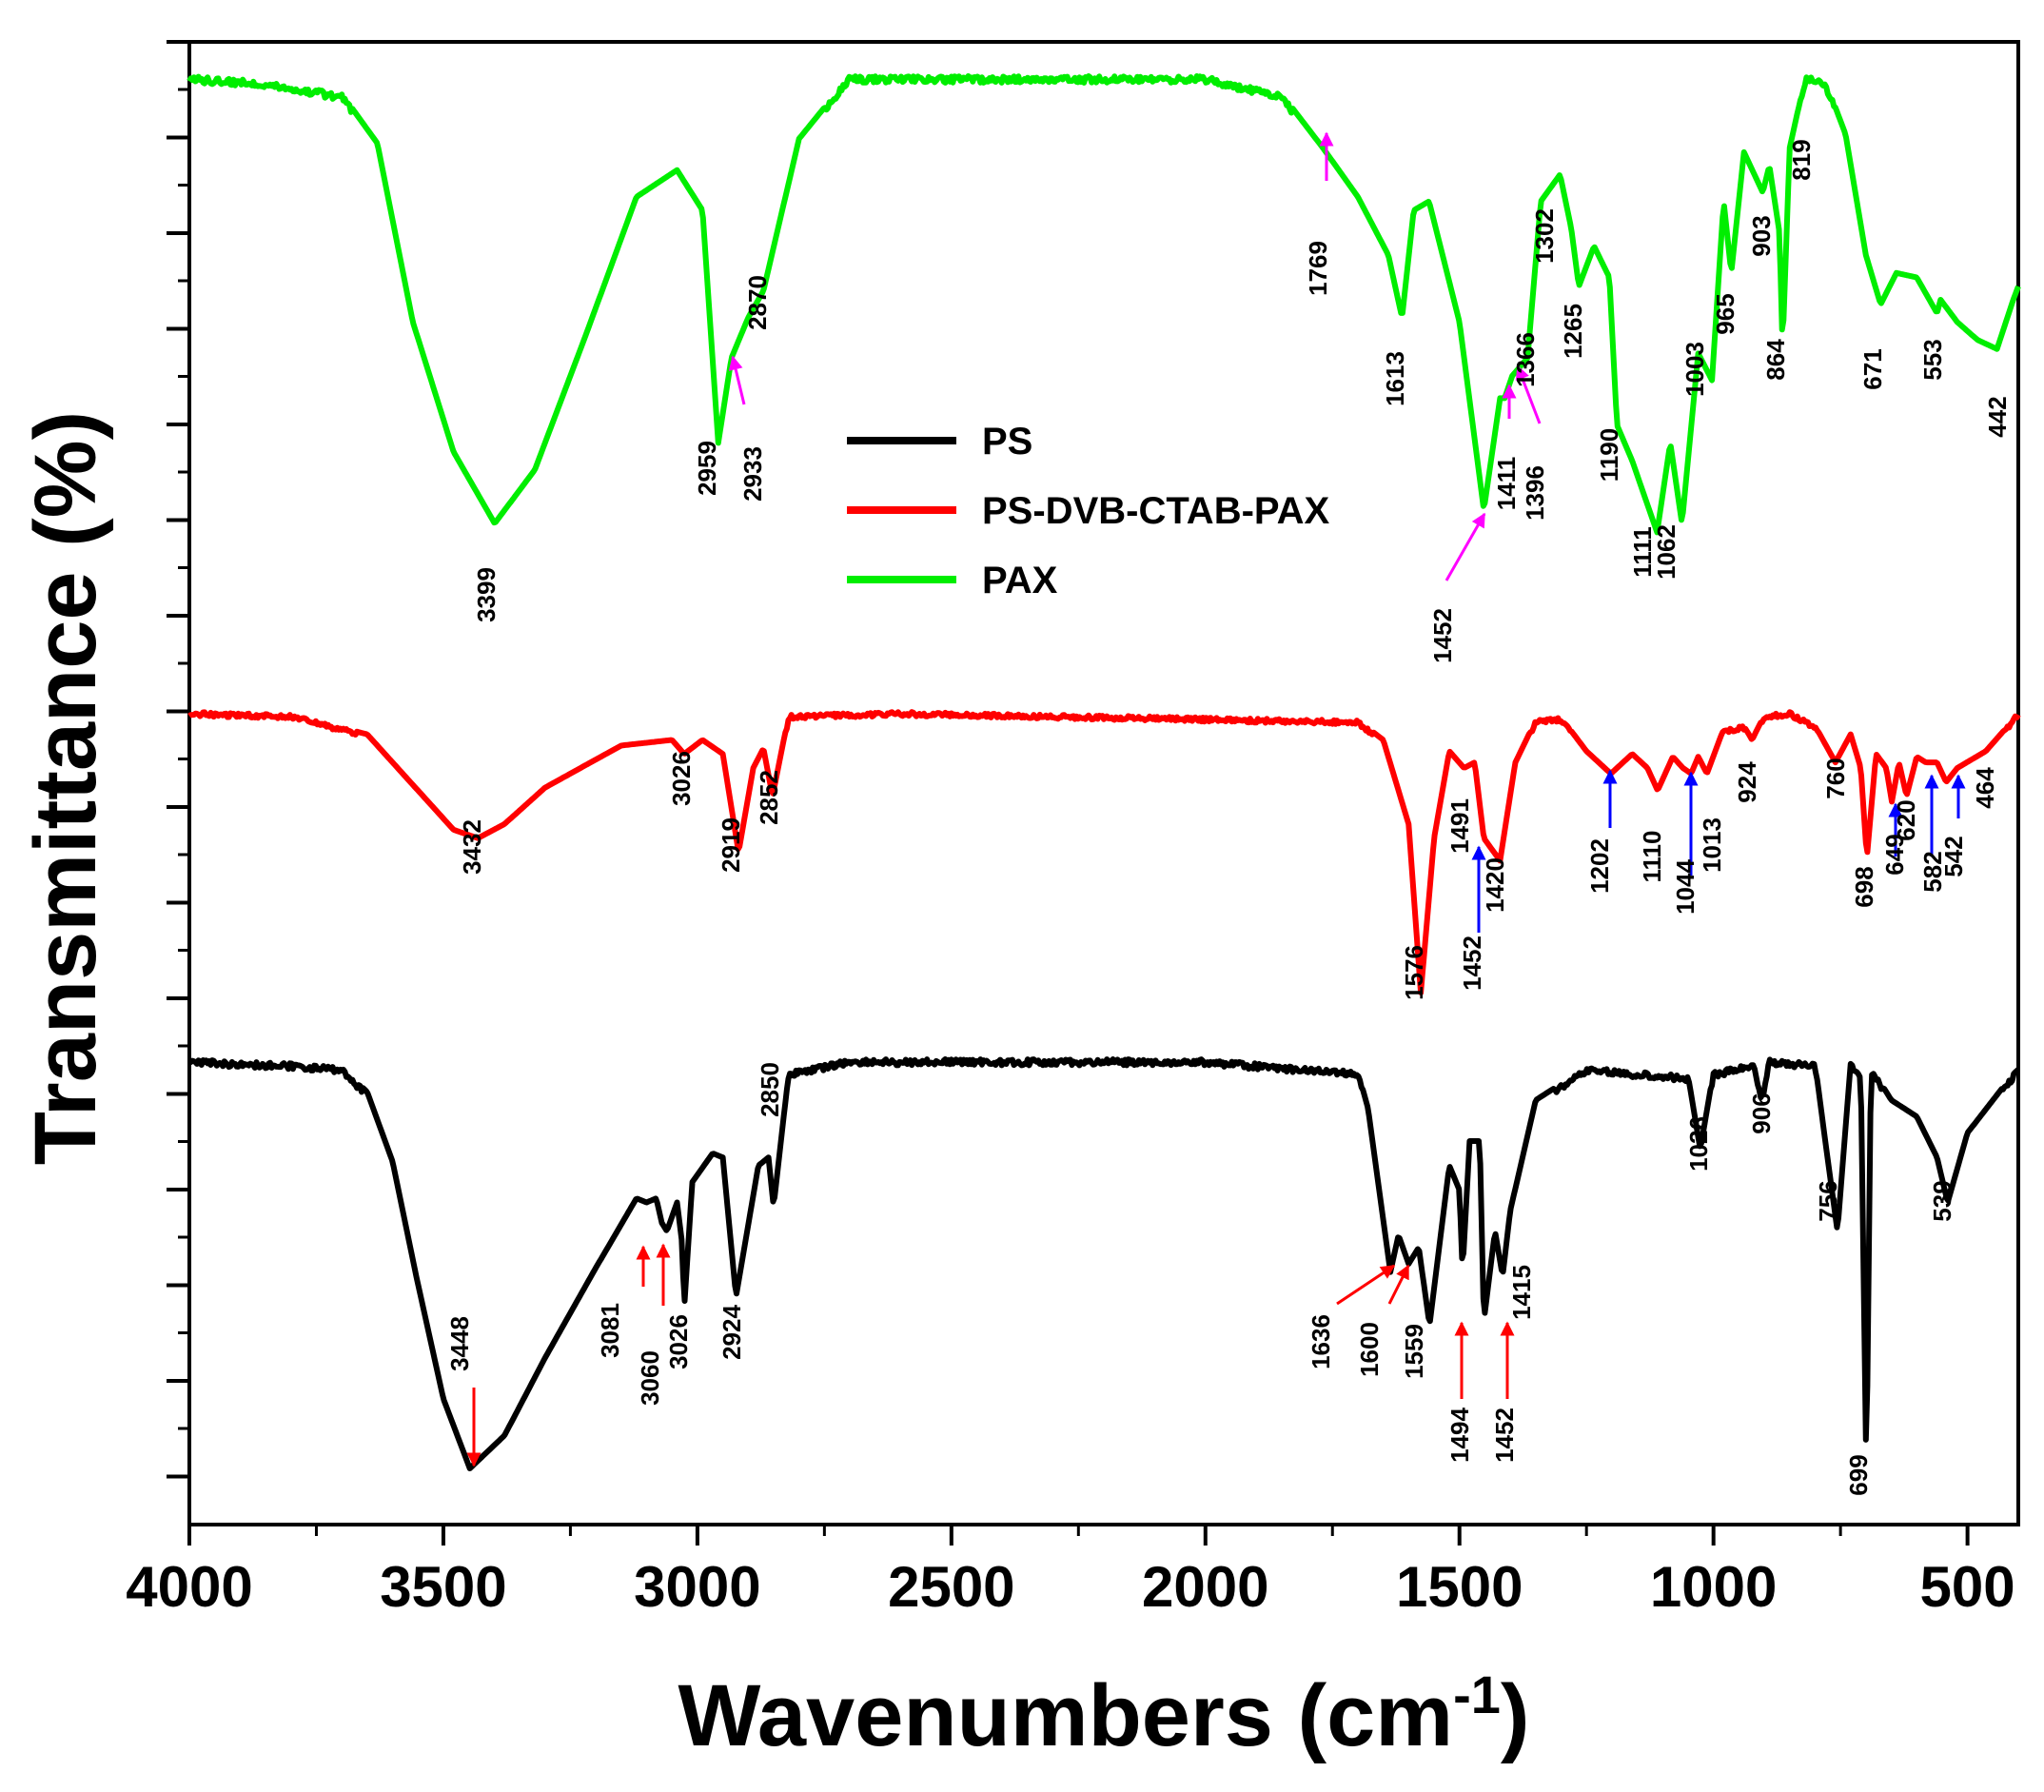 Image resolution: width=2044 pixels, height=1792 pixels. I want to click on x-tick-label-3000: 3000, so click(697, 1587).